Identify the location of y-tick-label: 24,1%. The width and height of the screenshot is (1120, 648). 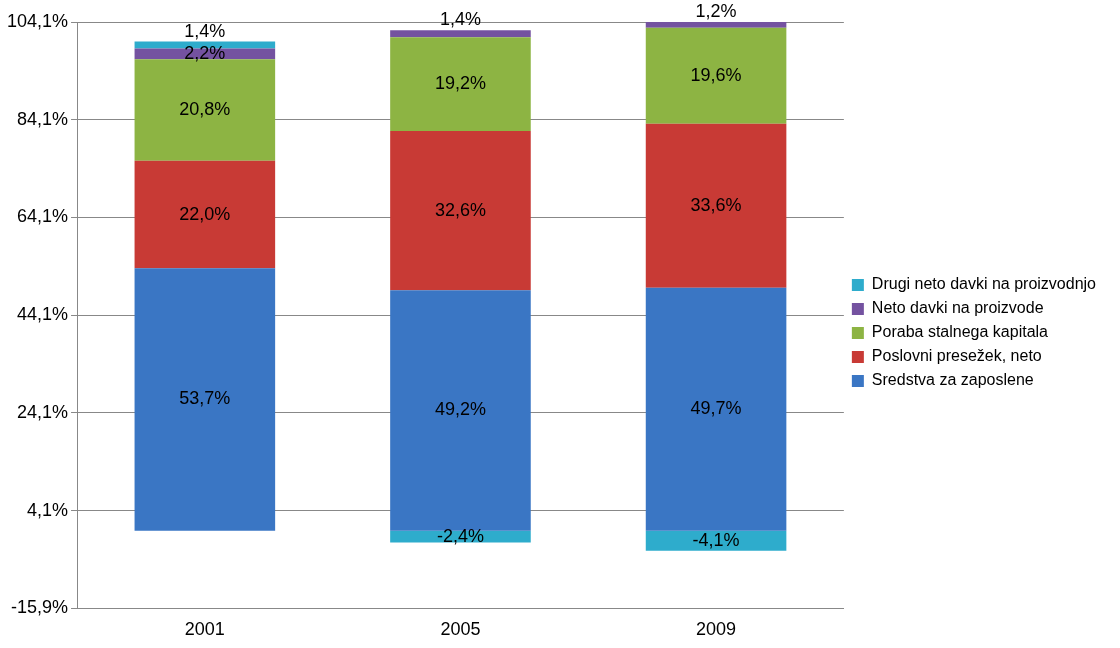
(43, 411).